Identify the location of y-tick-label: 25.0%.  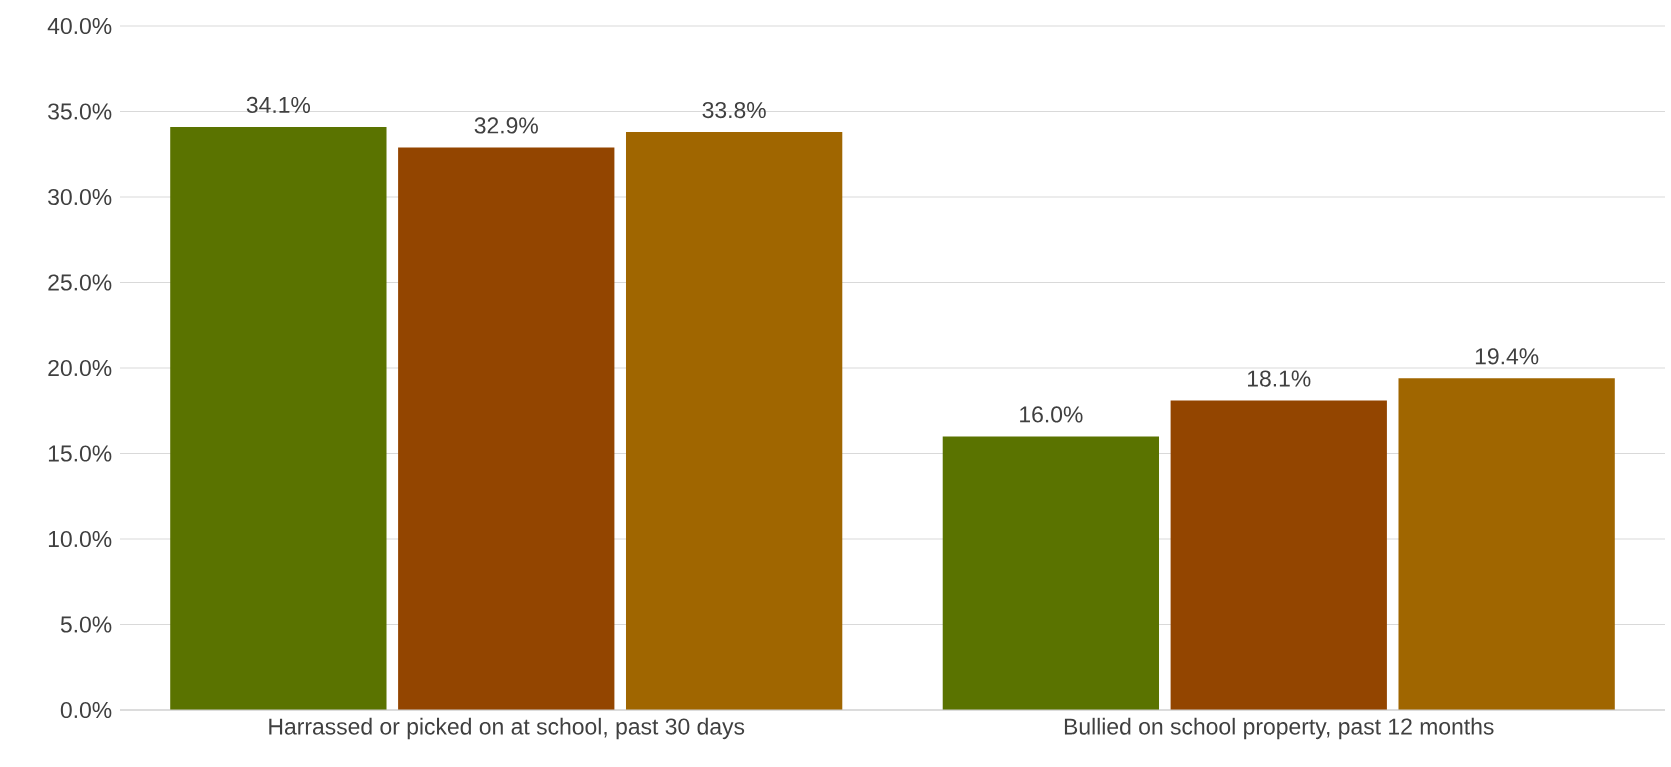
(80, 282).